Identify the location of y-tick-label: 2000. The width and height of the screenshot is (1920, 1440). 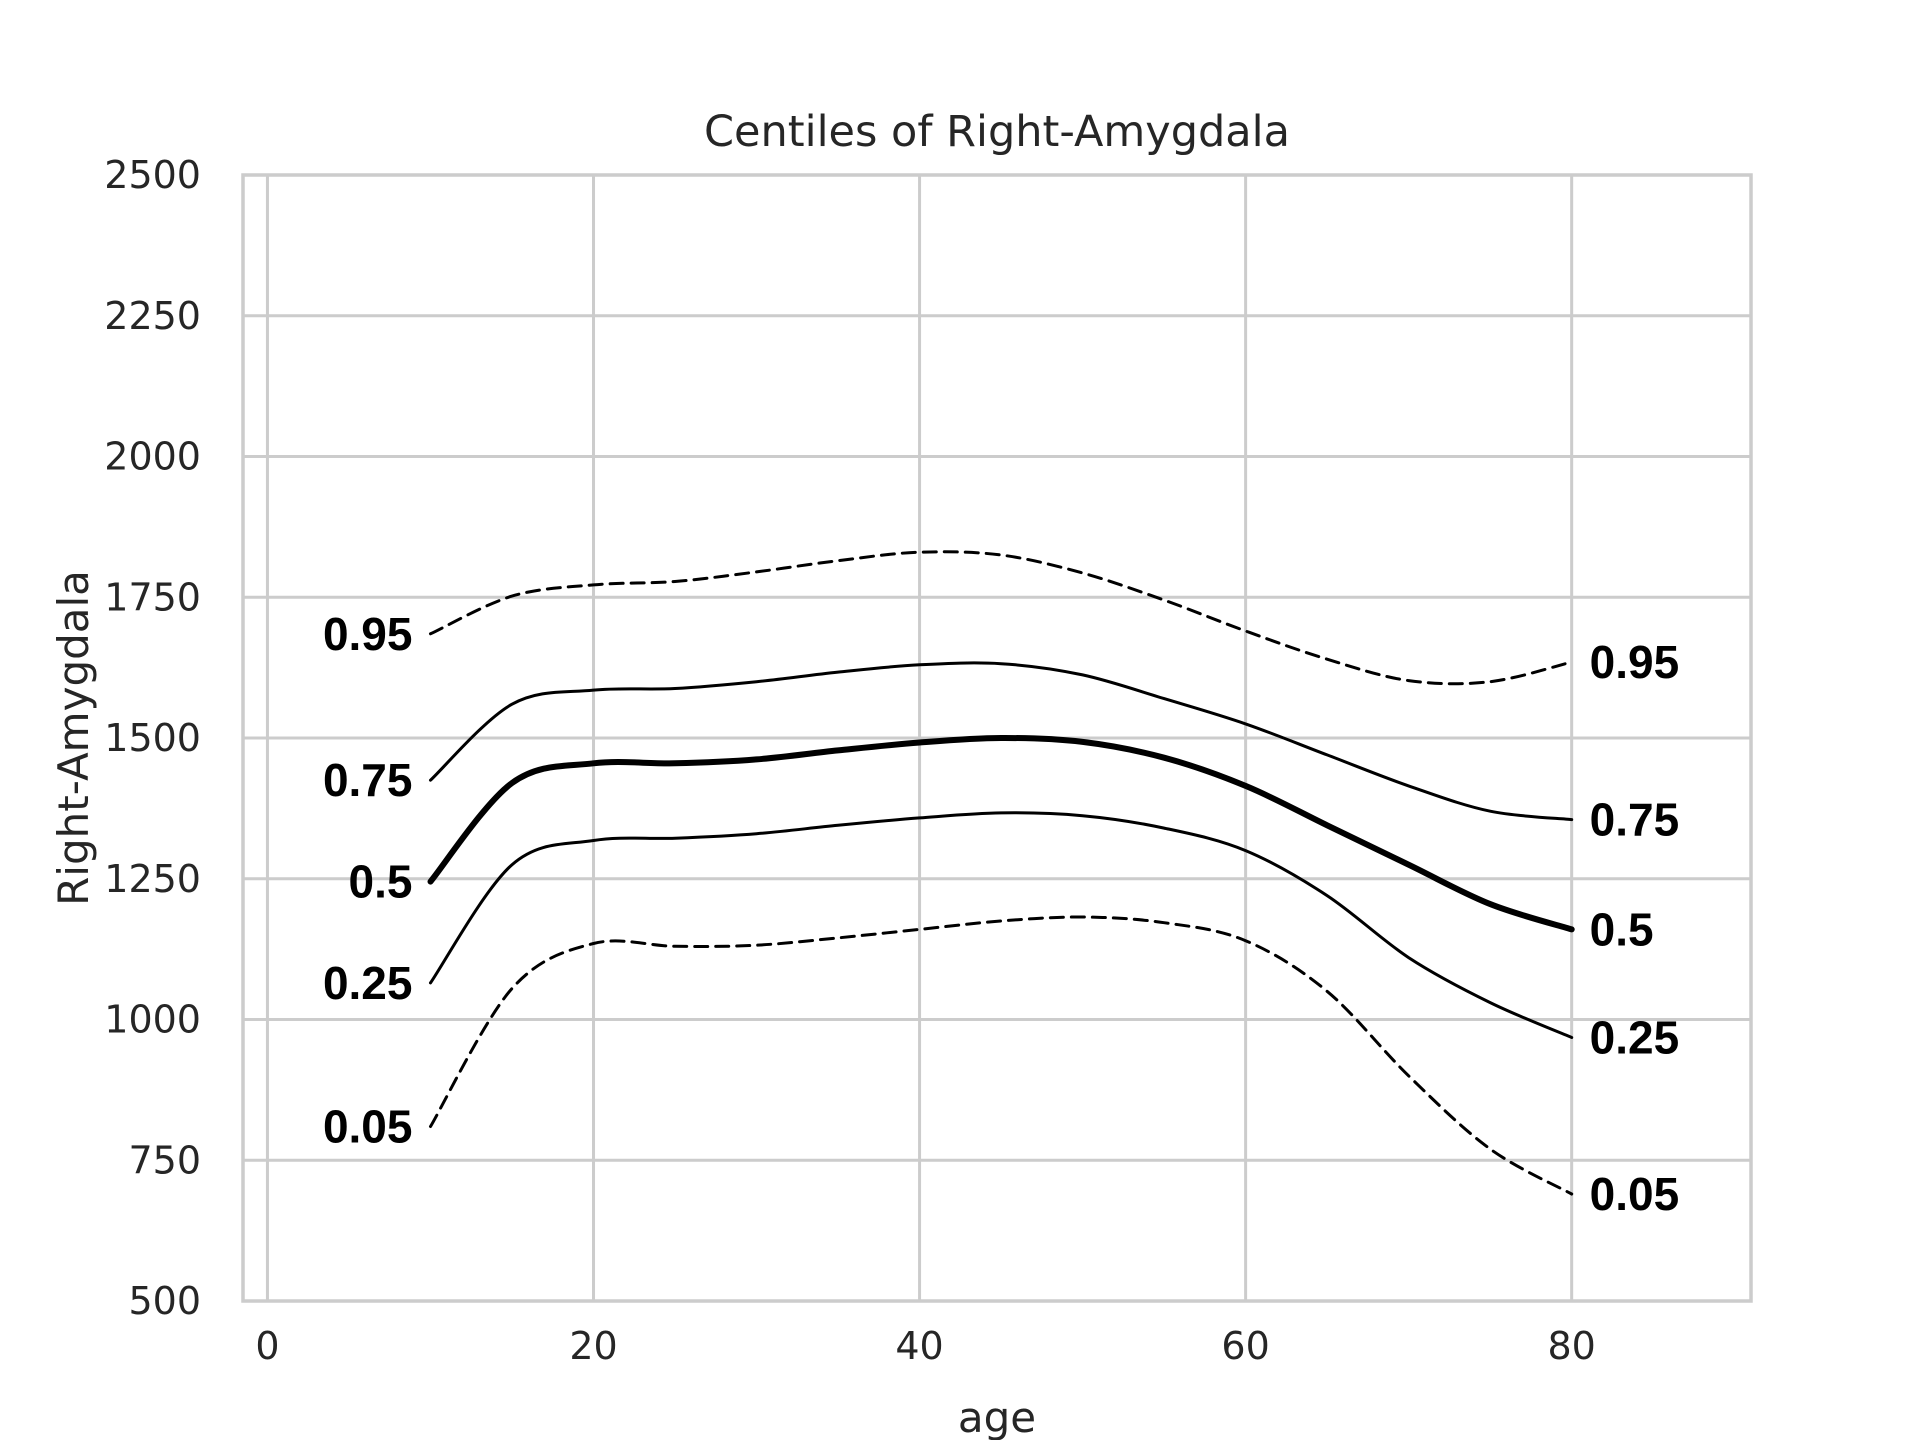
(152, 457).